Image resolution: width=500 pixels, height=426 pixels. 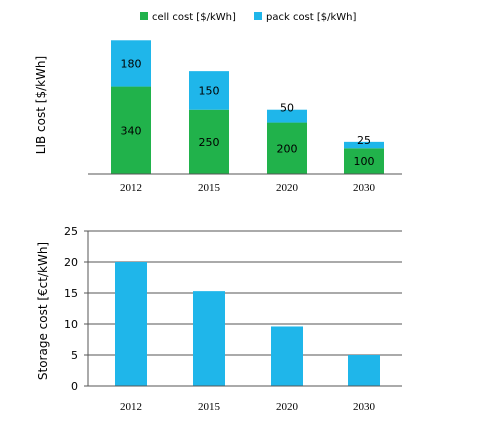 I want to click on bottom-chart-y-ticks: 0 5 10 15 20 25, so click(x=76, y=309).